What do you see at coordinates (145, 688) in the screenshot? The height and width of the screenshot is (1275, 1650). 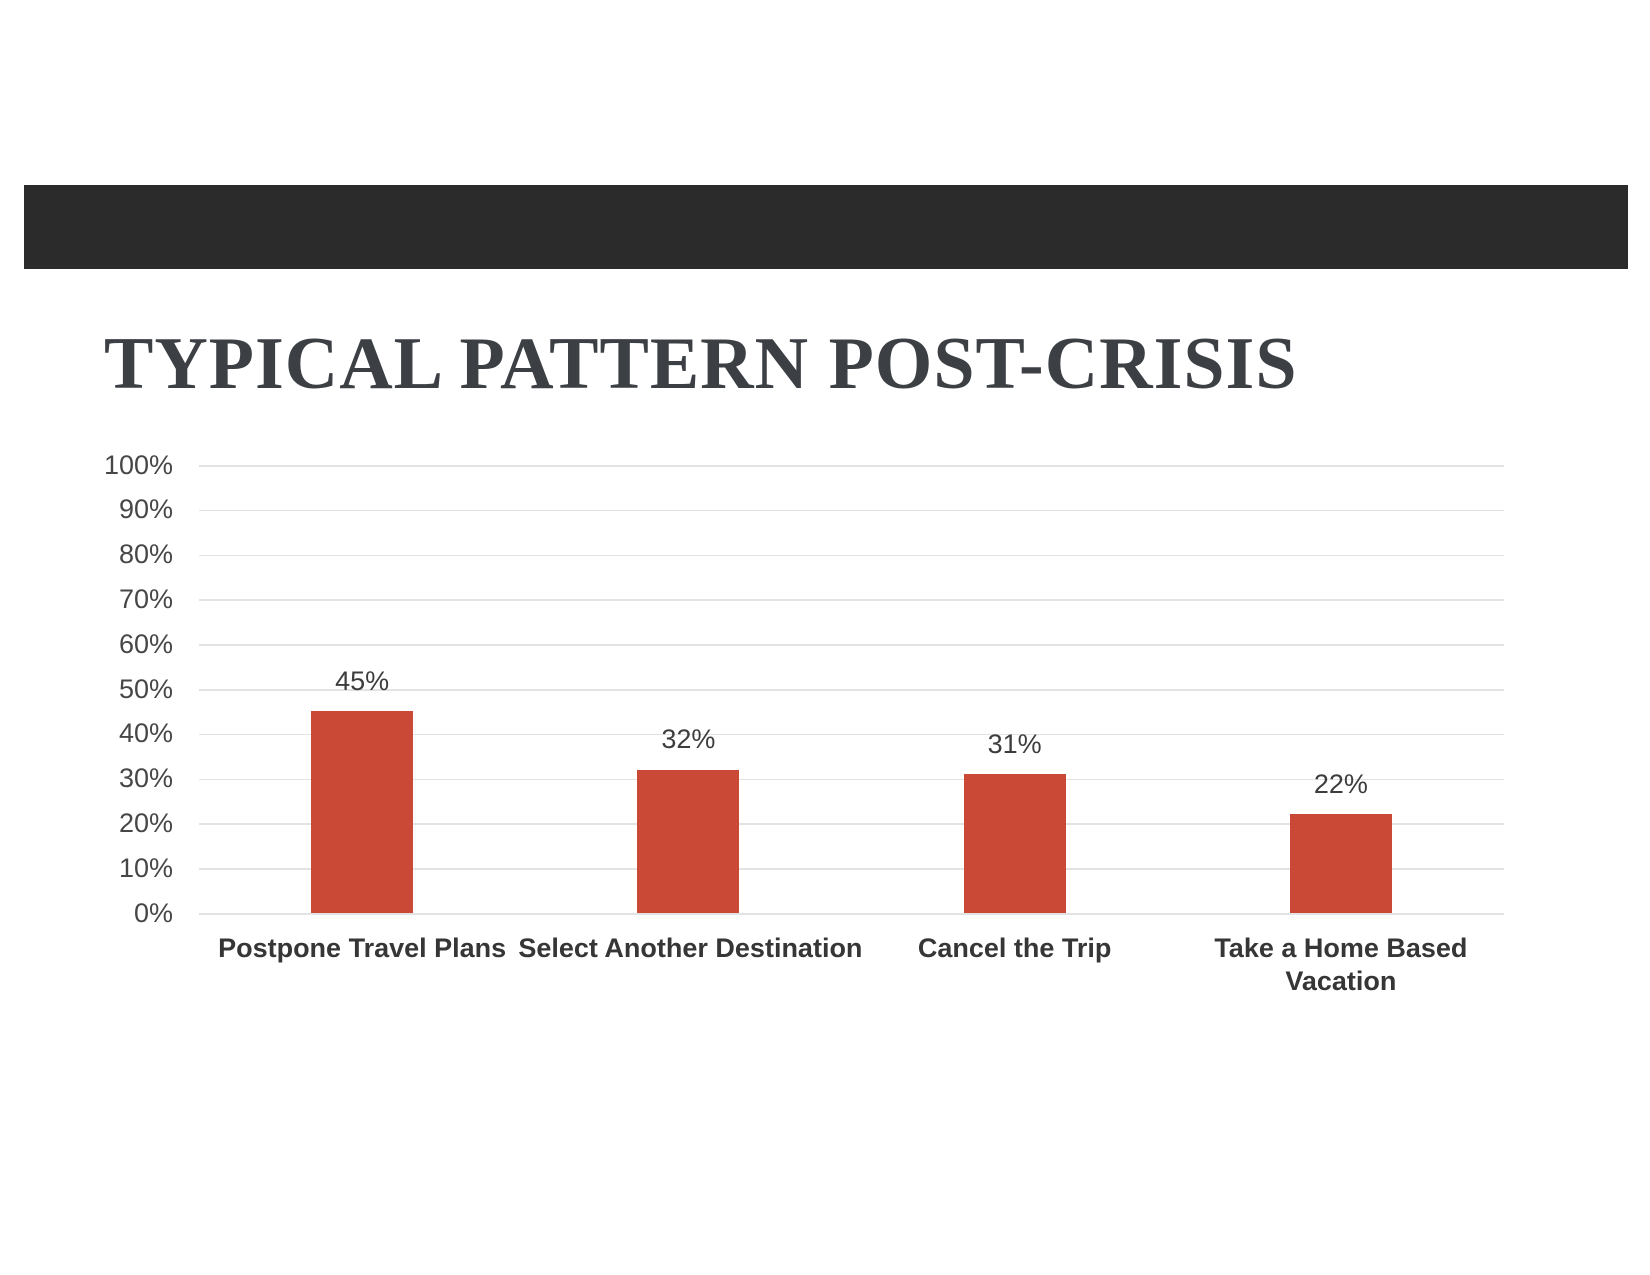 I see `y-axis-tick-label: 50%` at bounding box center [145, 688].